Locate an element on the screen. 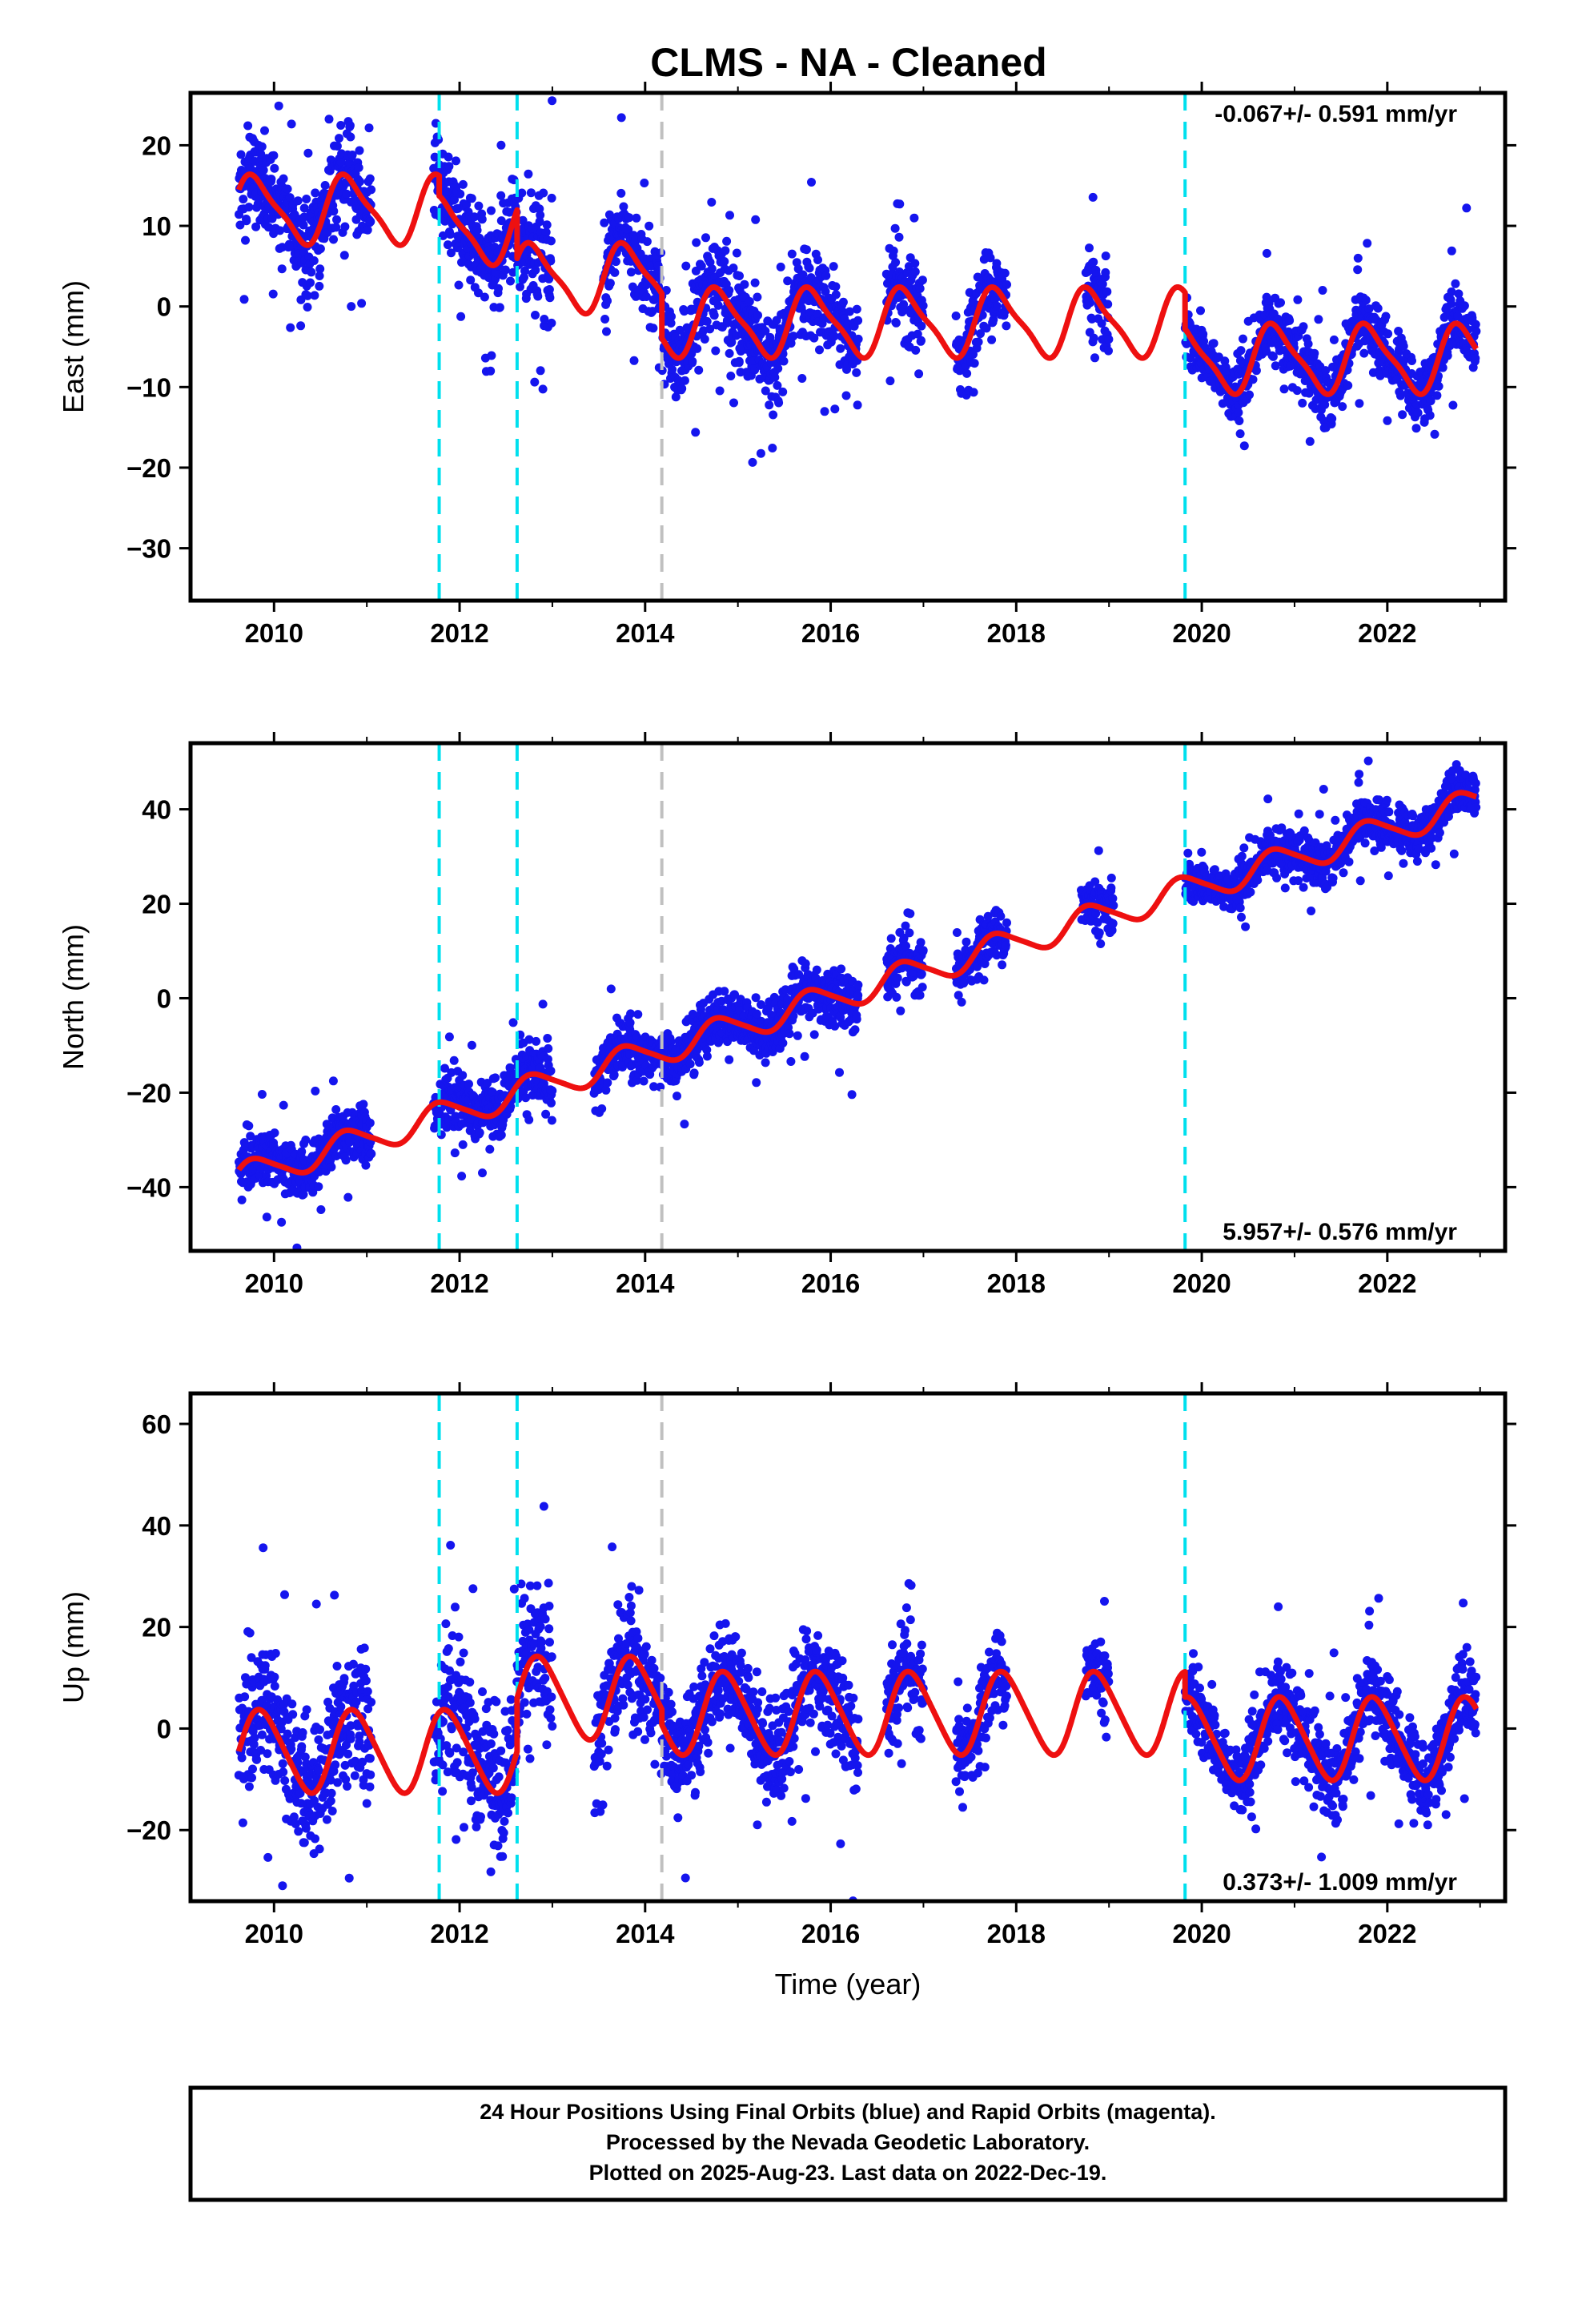 The image size is (1582, 2324). x-tick-label: 2010 is located at coordinates (274, 633).